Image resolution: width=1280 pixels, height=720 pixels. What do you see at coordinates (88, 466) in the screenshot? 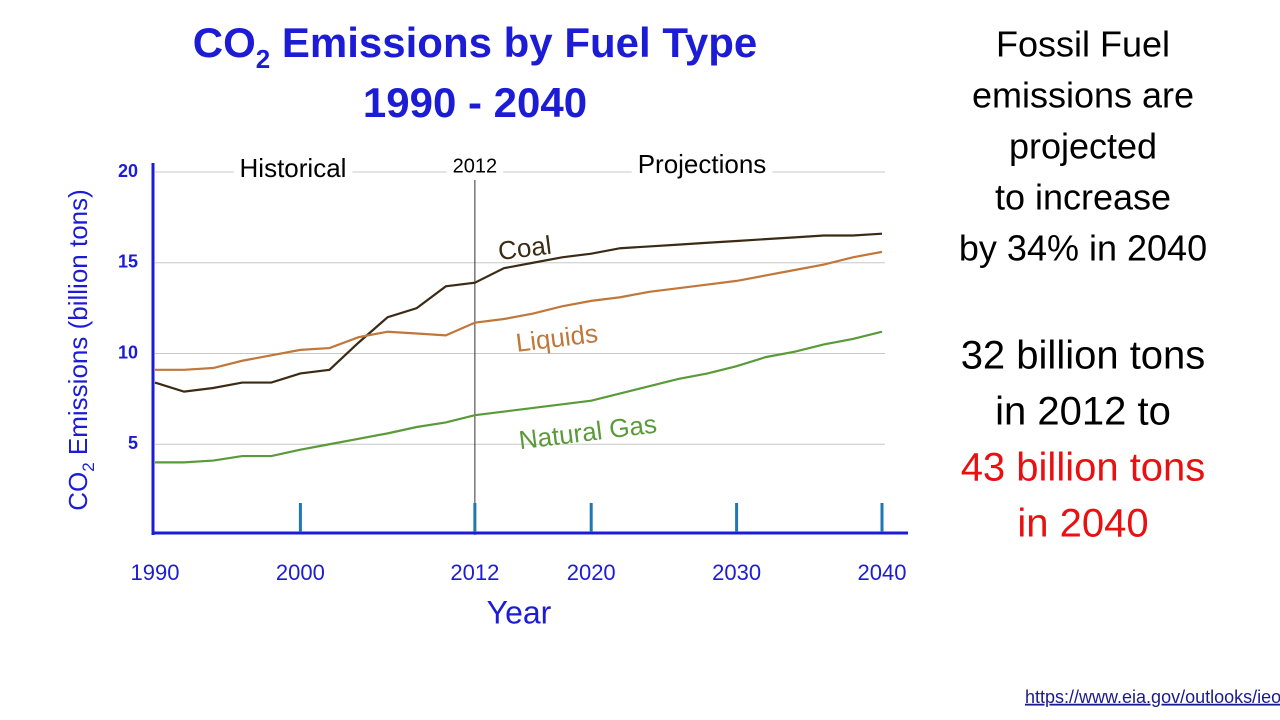
I see `label-subscript: 2` at bounding box center [88, 466].